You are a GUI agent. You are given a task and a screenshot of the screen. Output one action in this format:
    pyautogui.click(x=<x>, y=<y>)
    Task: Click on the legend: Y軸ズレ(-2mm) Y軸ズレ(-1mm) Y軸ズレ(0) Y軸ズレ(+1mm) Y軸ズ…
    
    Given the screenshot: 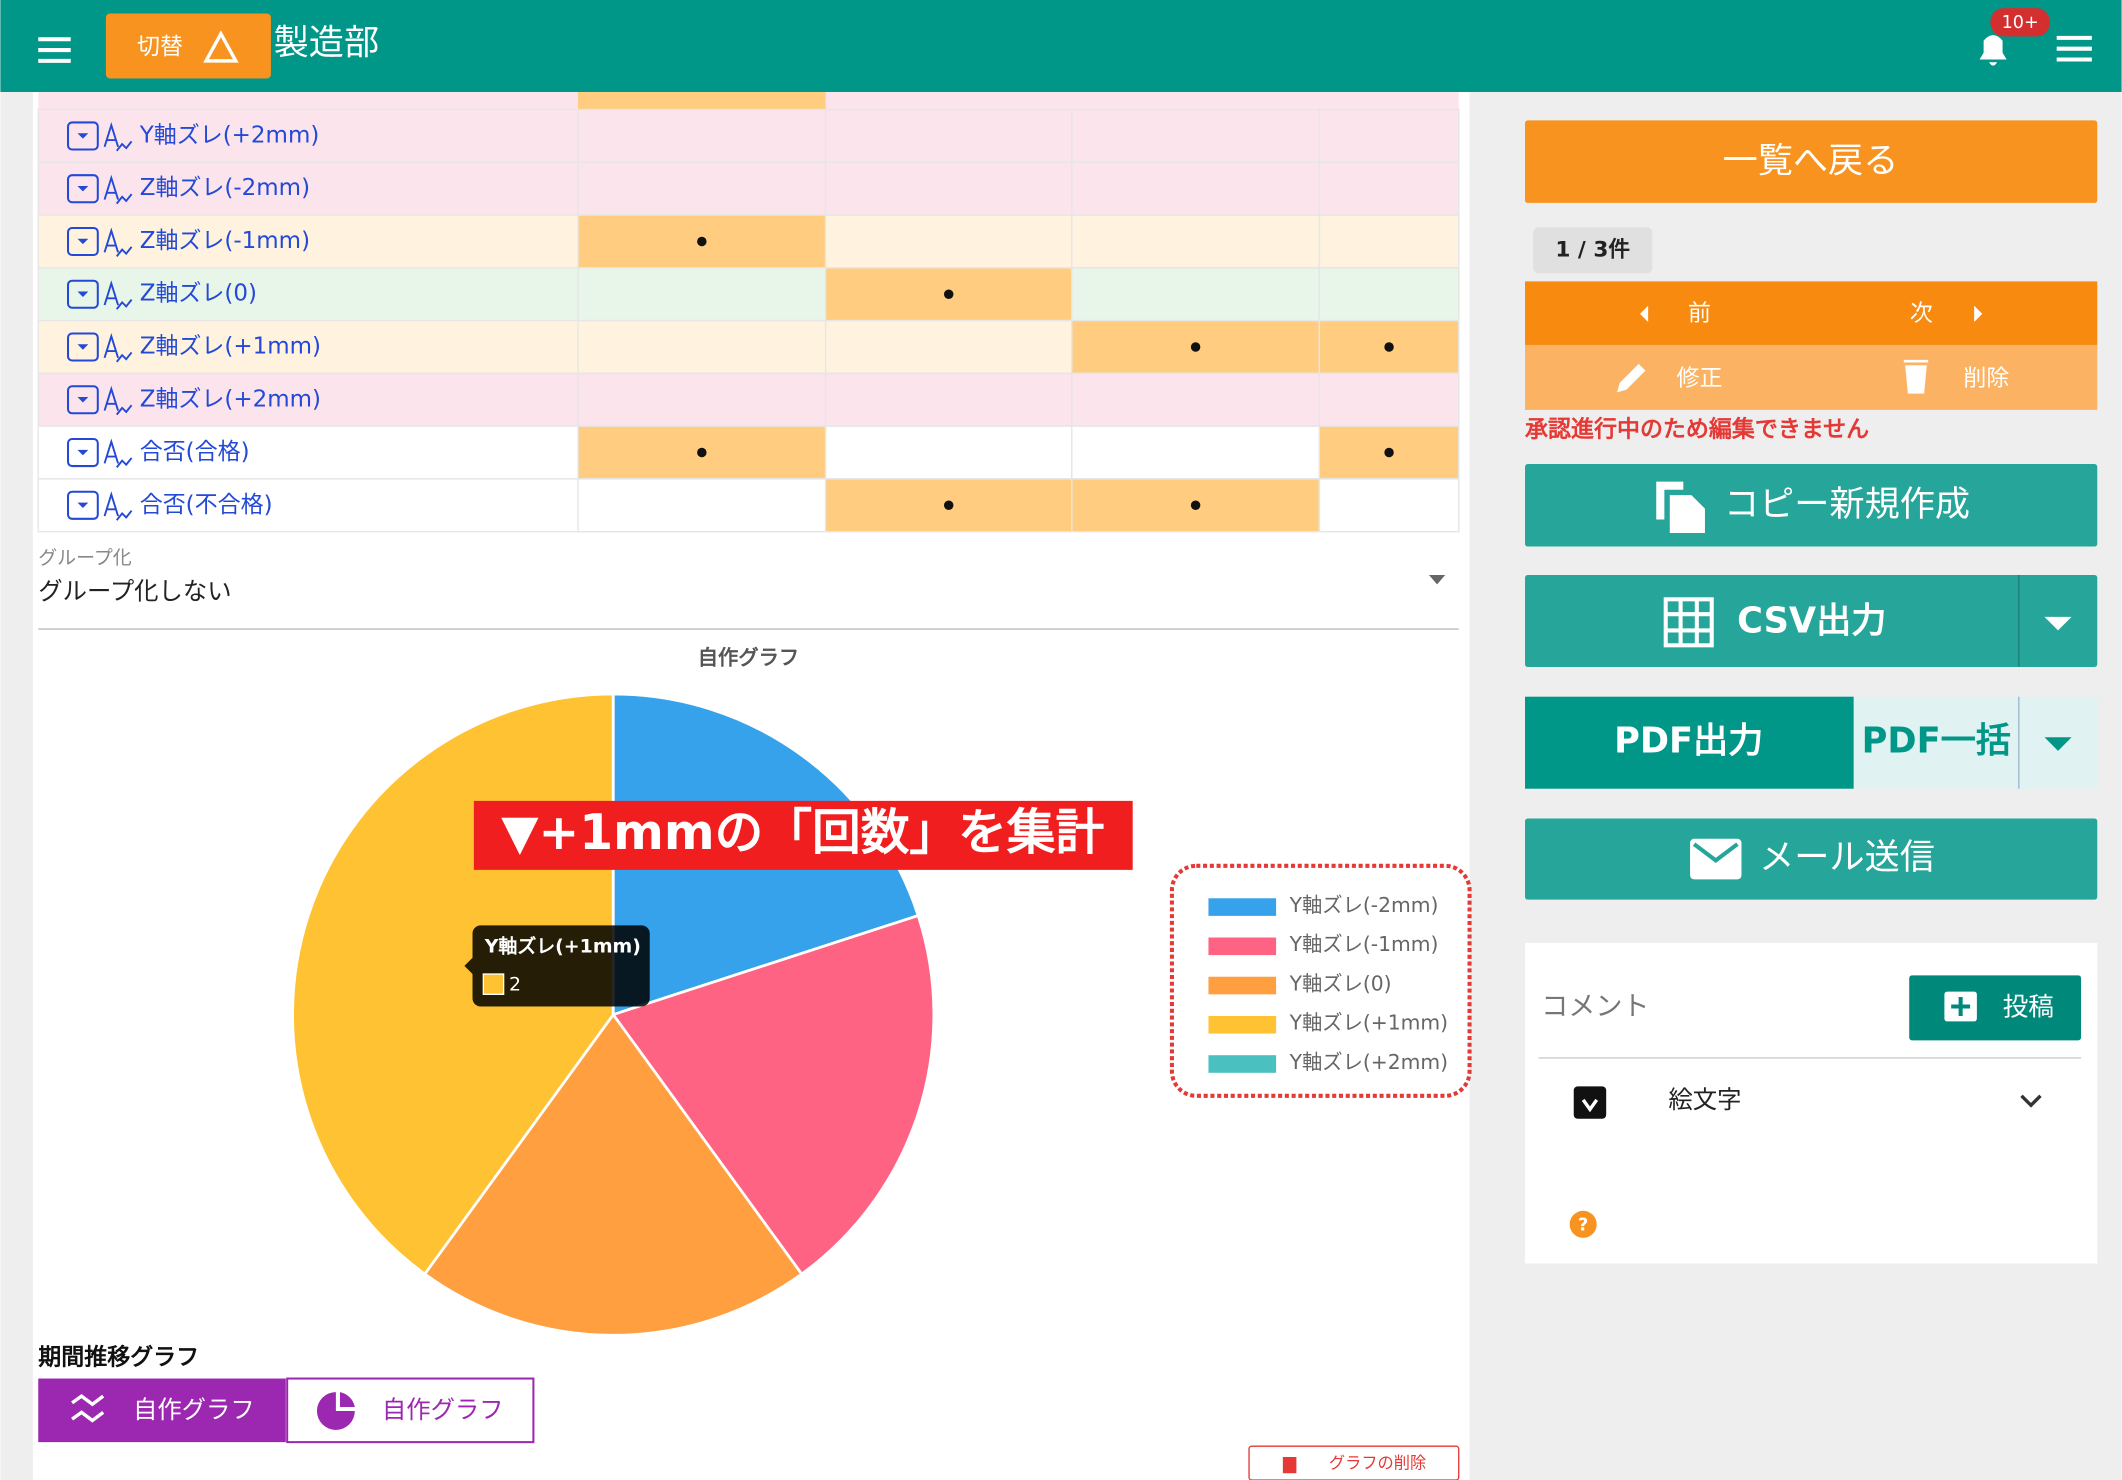 What is the action you would take?
    pyautogui.click(x=1328, y=983)
    